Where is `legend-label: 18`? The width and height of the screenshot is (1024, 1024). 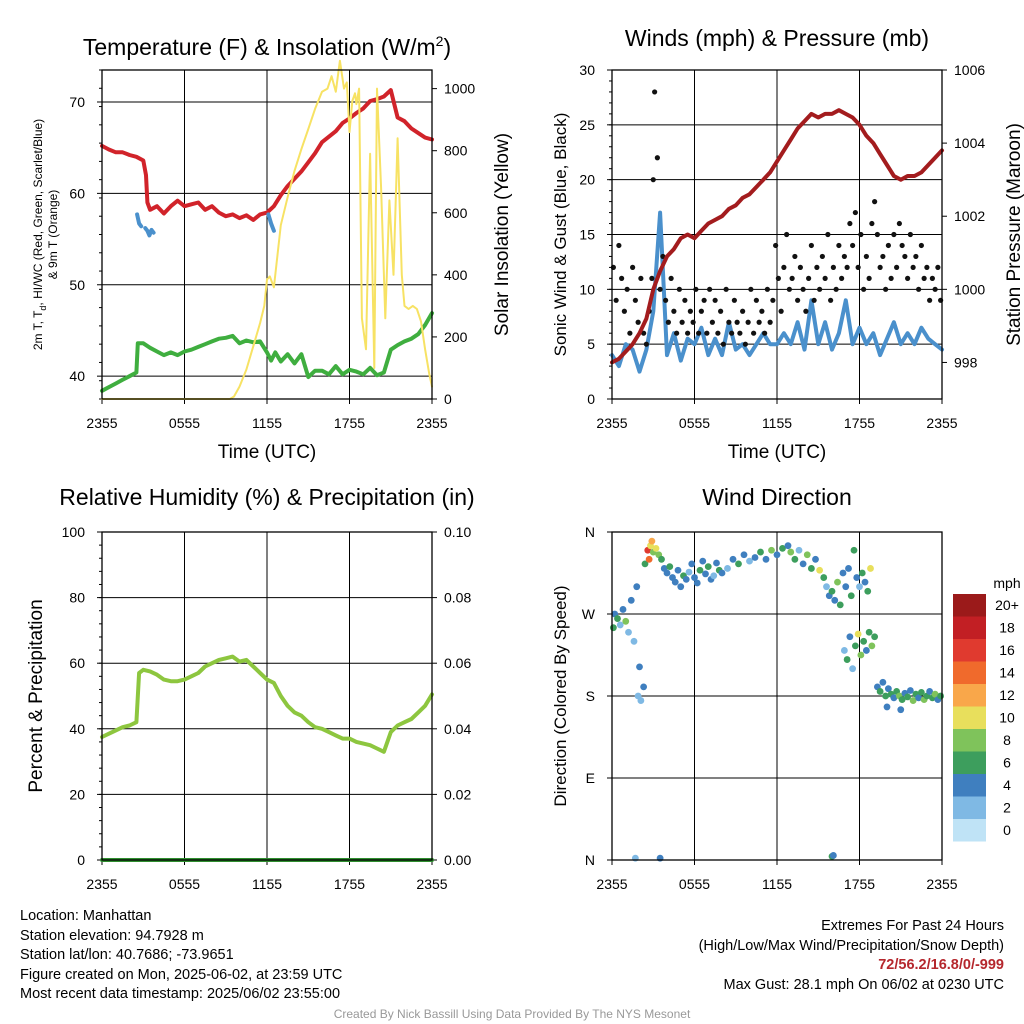
legend-label: 18 is located at coordinates (1007, 628).